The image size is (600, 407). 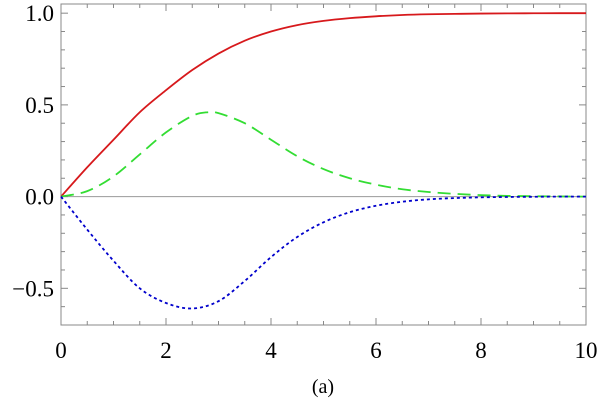 What do you see at coordinates (39, 13) in the screenshot?
I see `y-tick-label: 1.0` at bounding box center [39, 13].